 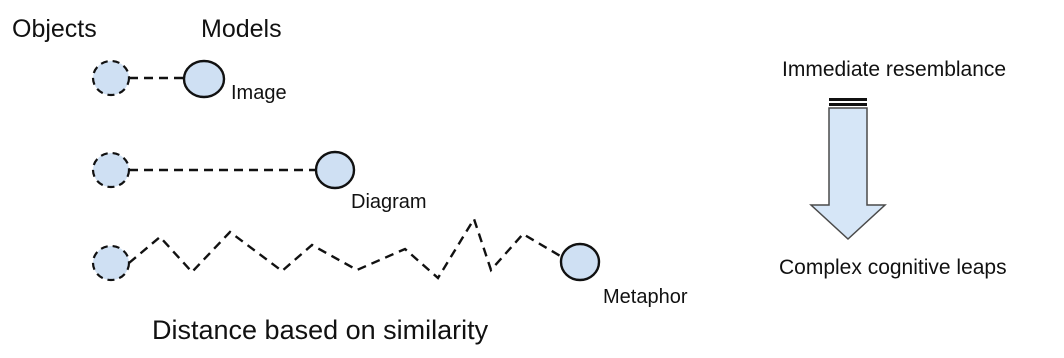 I want to click on object-node-metaphor, so click(x=111, y=263).